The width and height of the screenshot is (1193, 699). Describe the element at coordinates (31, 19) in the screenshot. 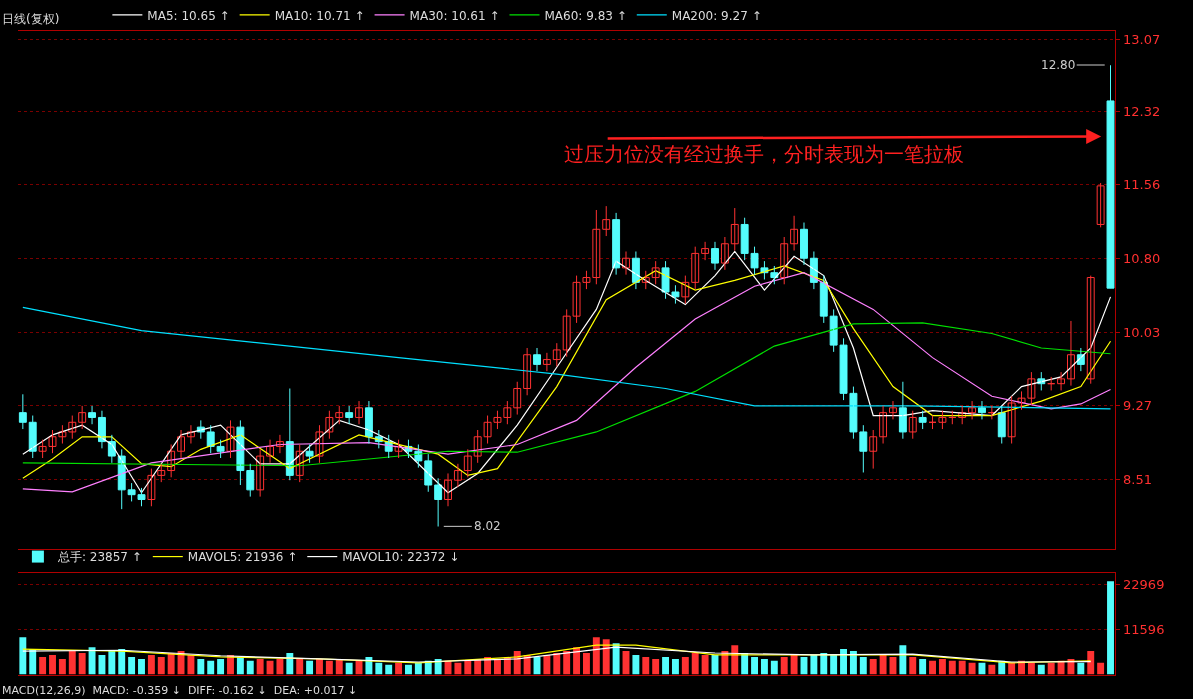

I see `chart-title: 日线(复权)` at that location.